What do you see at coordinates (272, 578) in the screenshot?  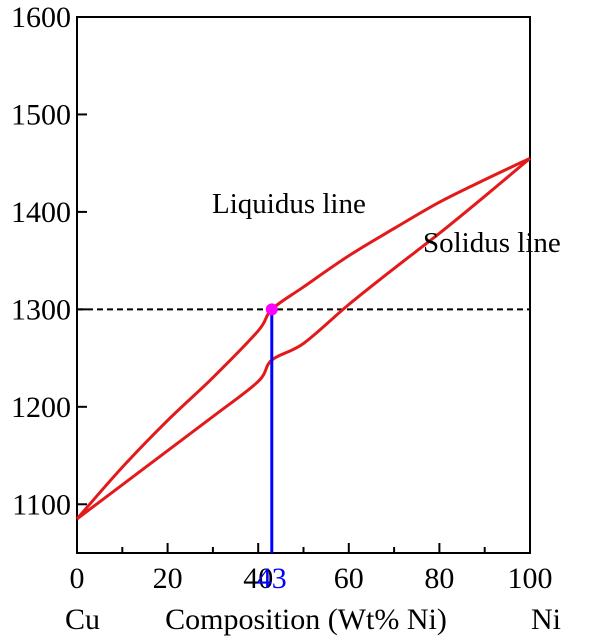 I see `composition-marker-label: 43` at bounding box center [272, 578].